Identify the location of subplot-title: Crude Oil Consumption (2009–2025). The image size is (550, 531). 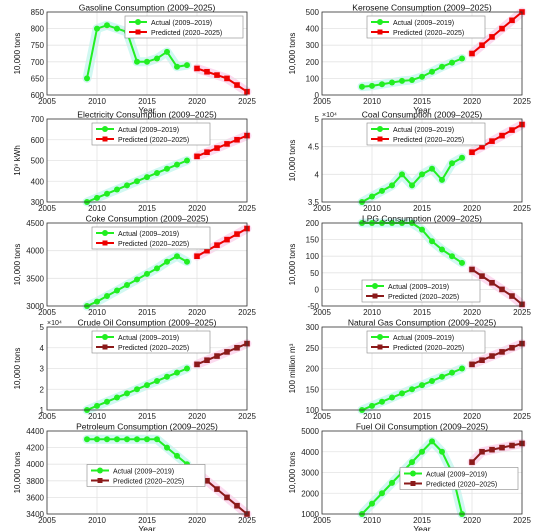
(147, 323).